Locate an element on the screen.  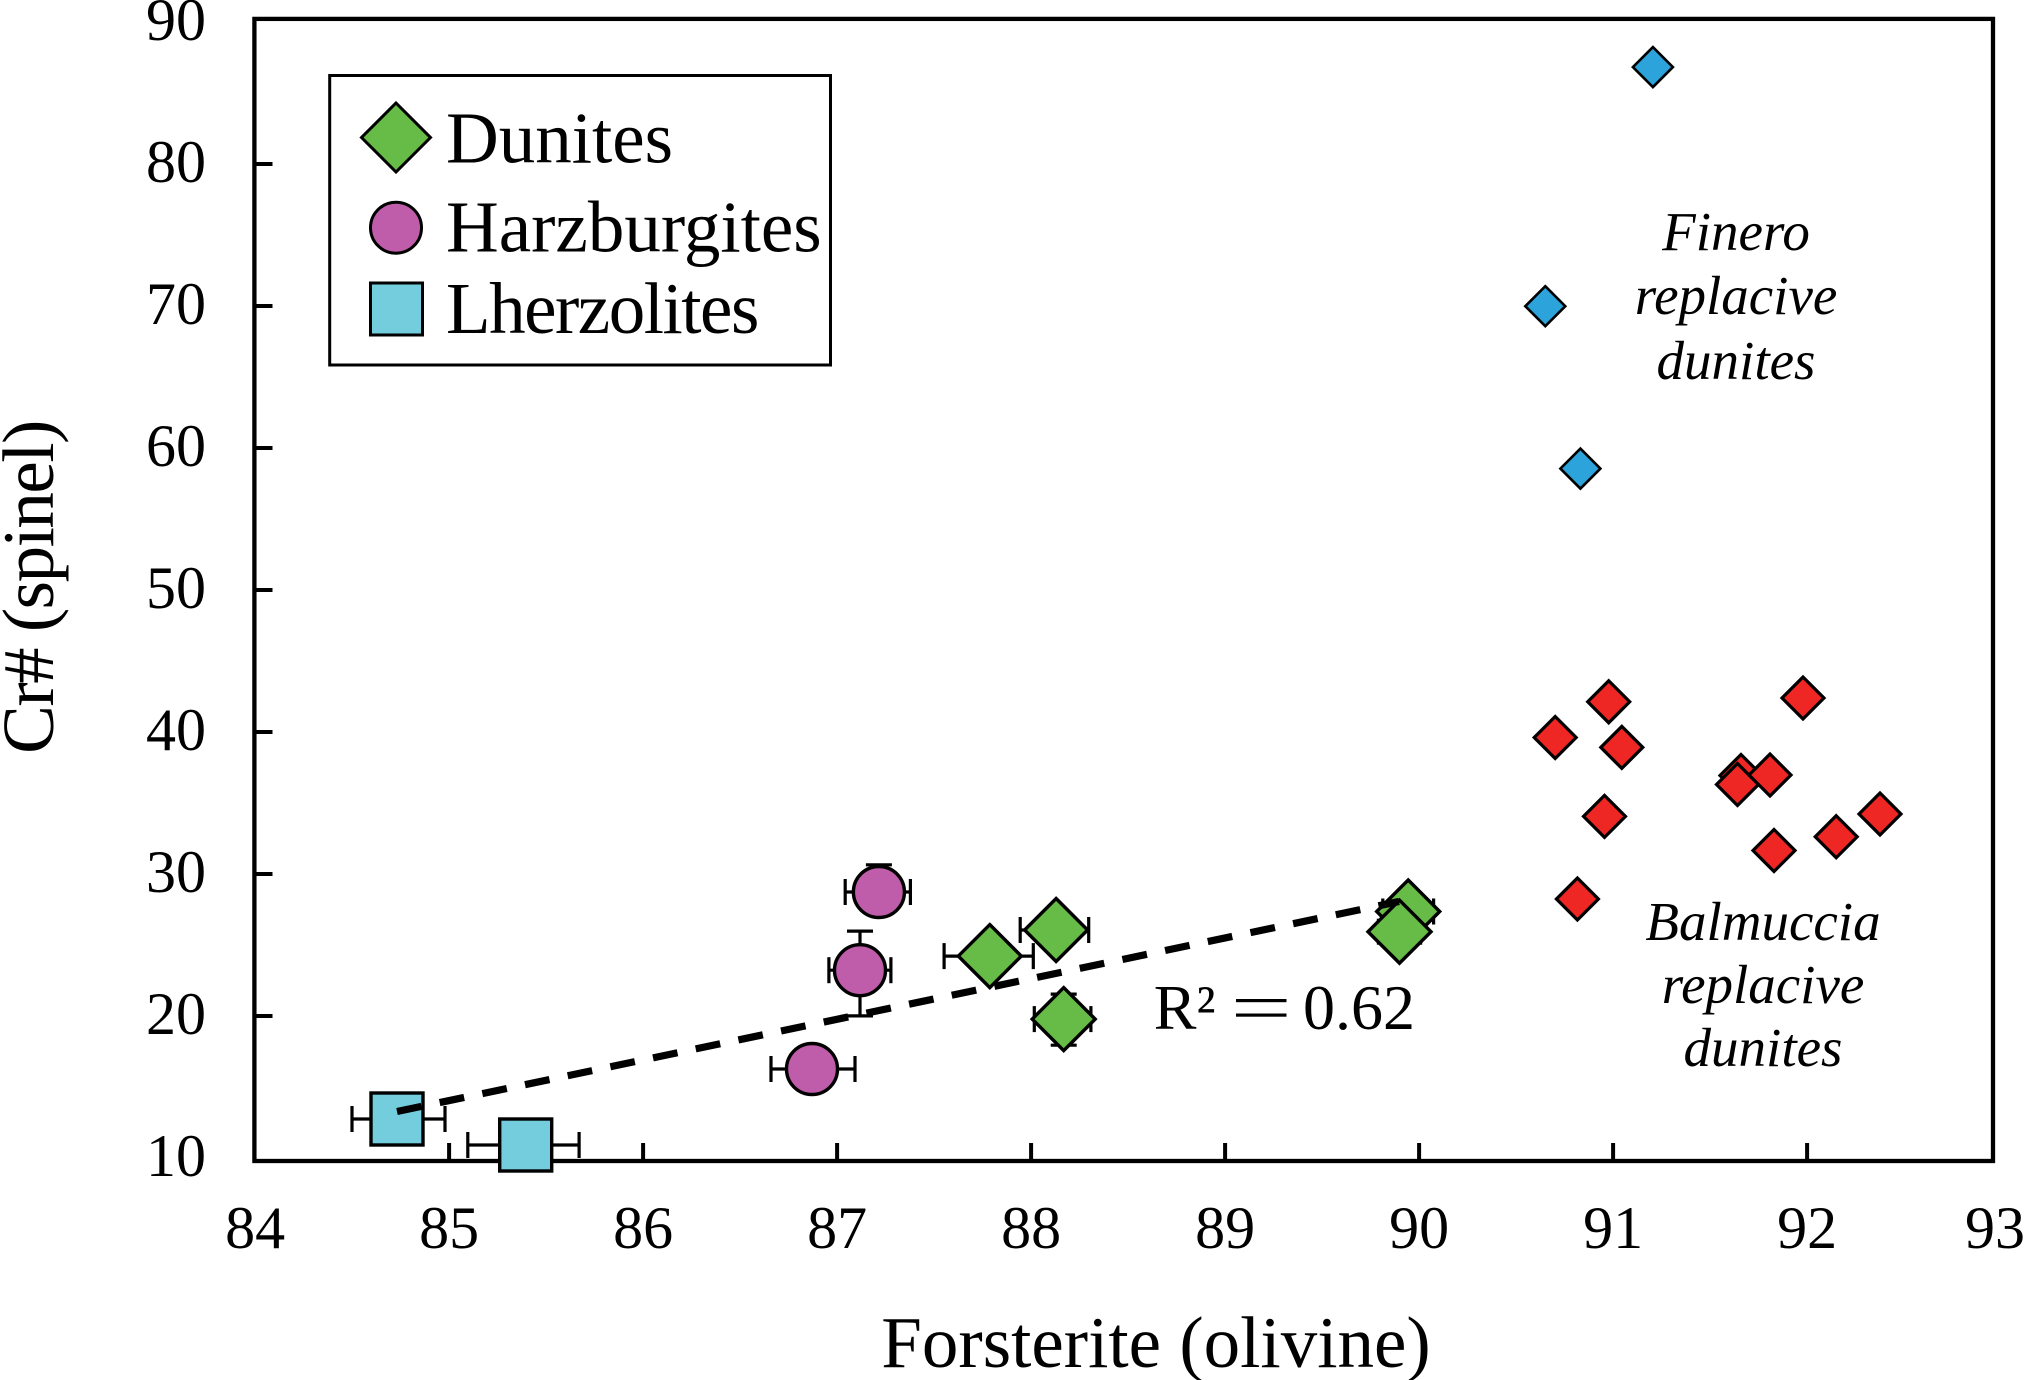
svg-text: Dunites is located at coordinates (559, 138).